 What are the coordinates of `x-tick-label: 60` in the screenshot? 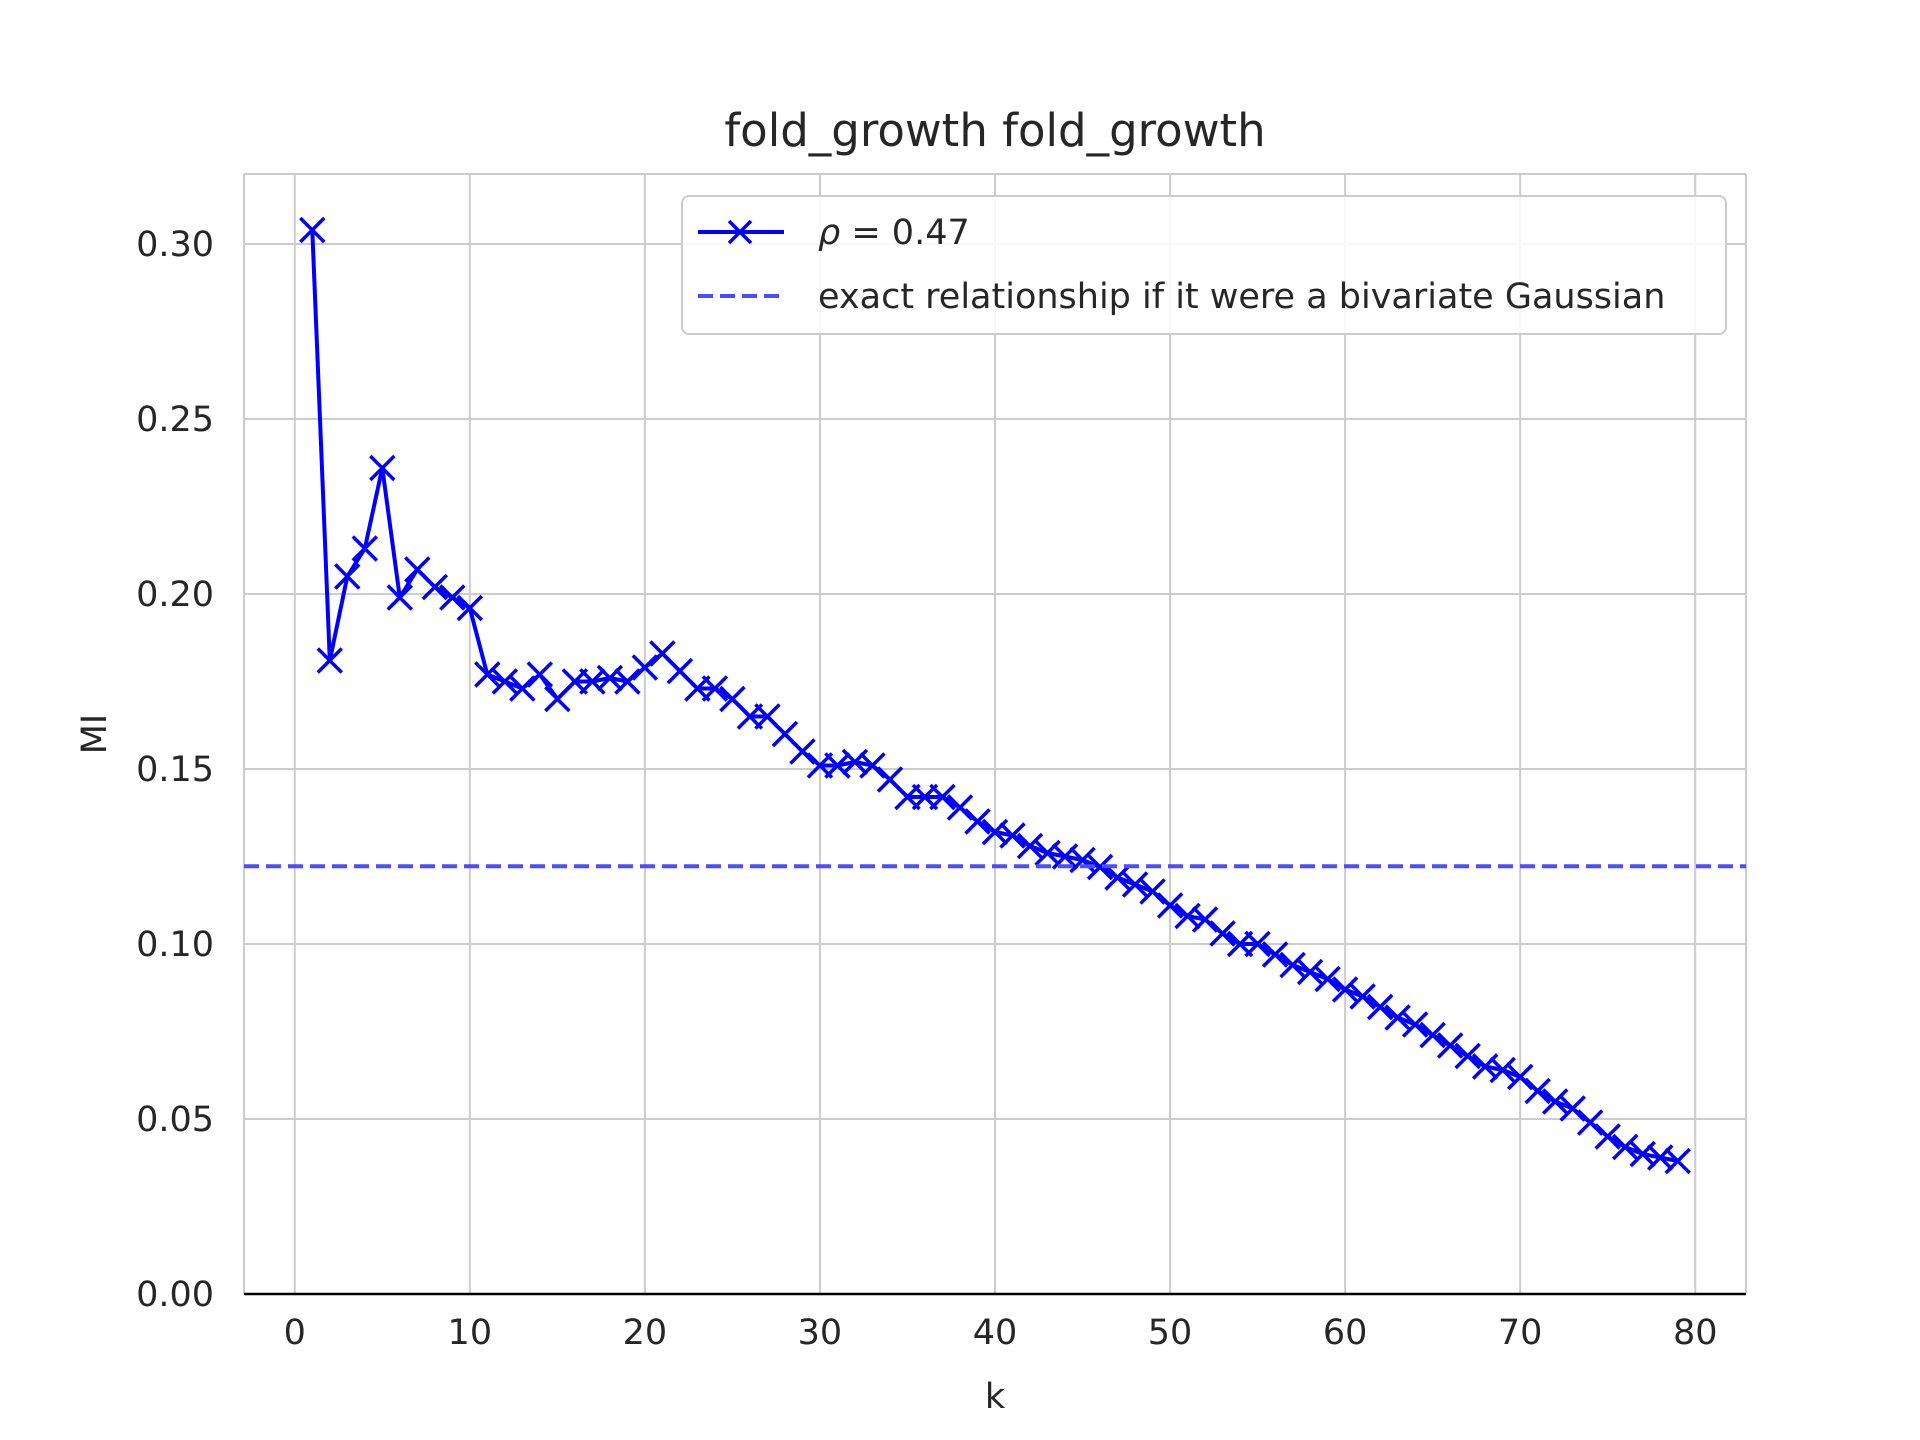 It's located at (1345, 1333).